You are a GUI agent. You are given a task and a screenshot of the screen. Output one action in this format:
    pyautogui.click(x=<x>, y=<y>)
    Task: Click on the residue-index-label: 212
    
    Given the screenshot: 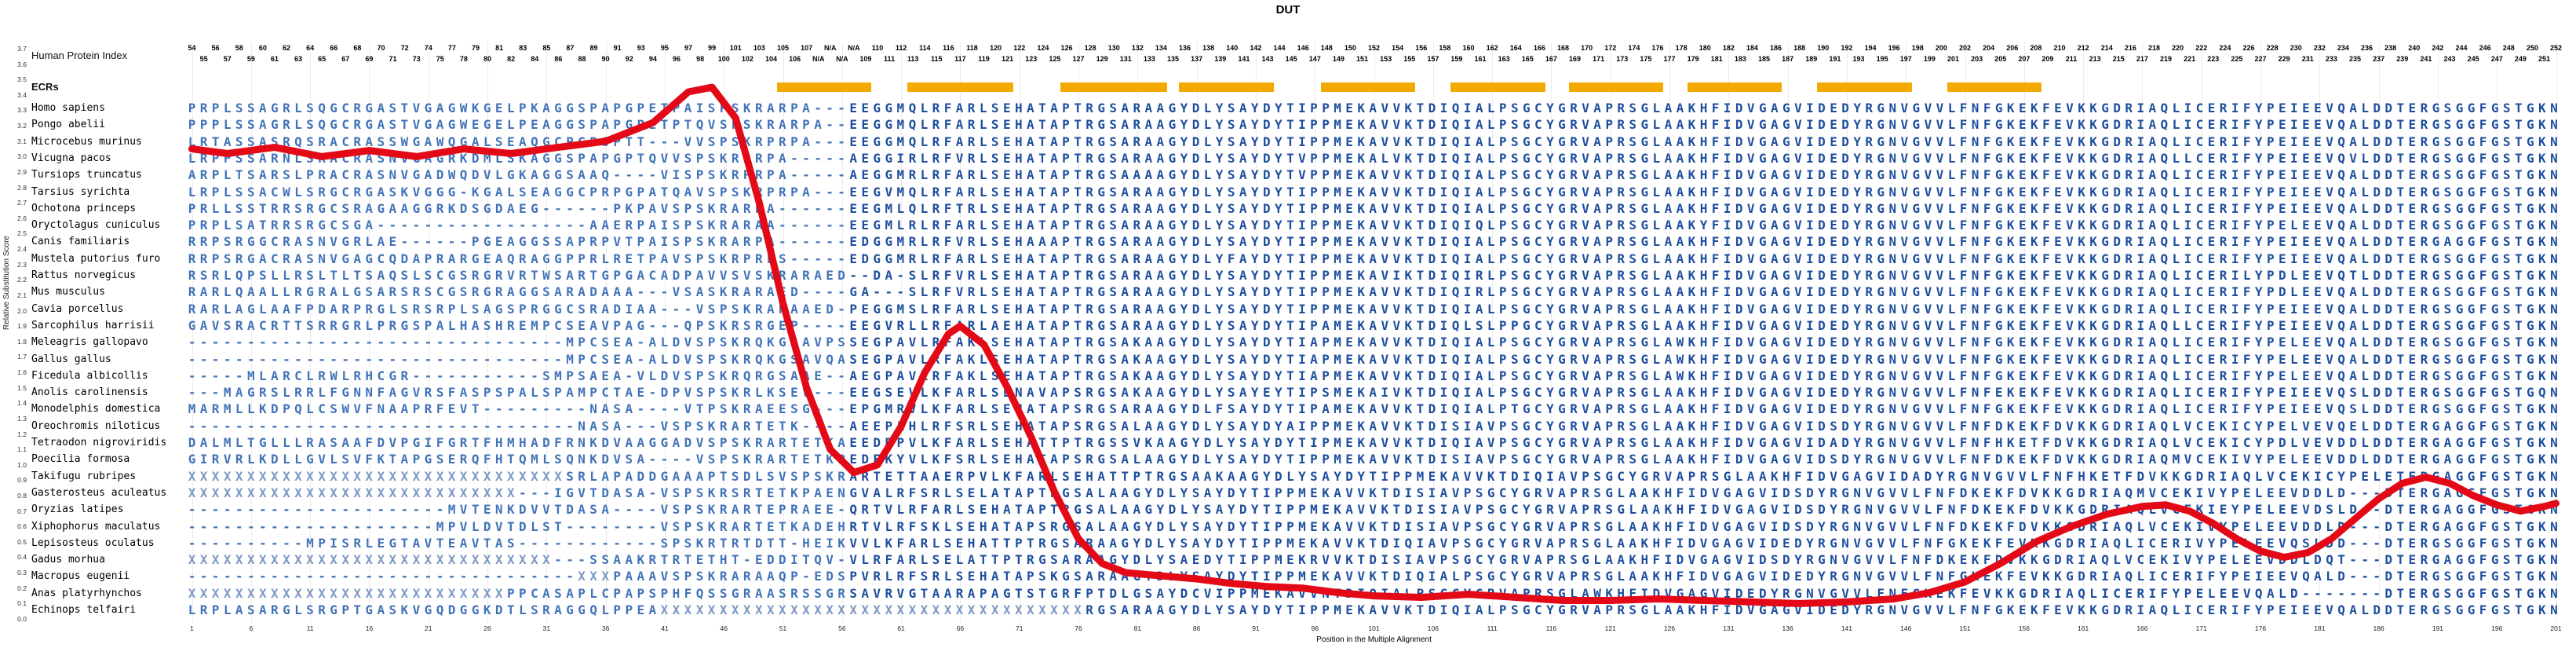 What is the action you would take?
    pyautogui.click(x=2083, y=48)
    